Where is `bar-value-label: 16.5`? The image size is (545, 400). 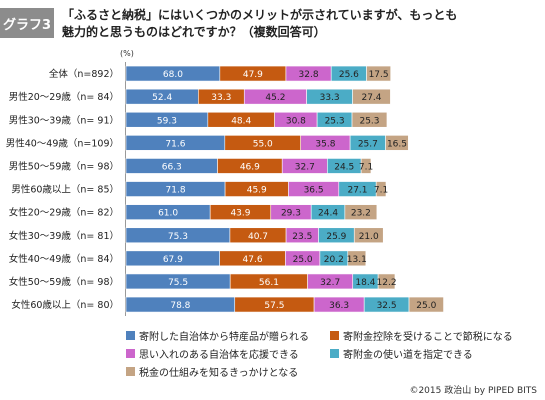 bar-value-label: 16.5 is located at coordinates (397, 144).